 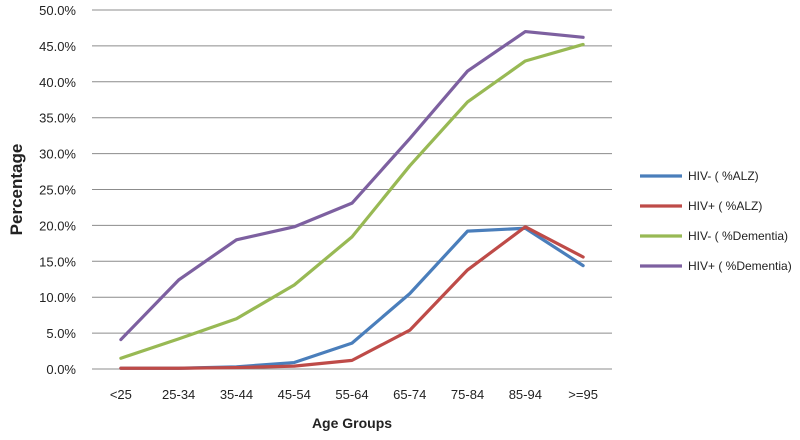 What do you see at coordinates (178, 394) in the screenshot?
I see `x-tick-label: 25-34` at bounding box center [178, 394].